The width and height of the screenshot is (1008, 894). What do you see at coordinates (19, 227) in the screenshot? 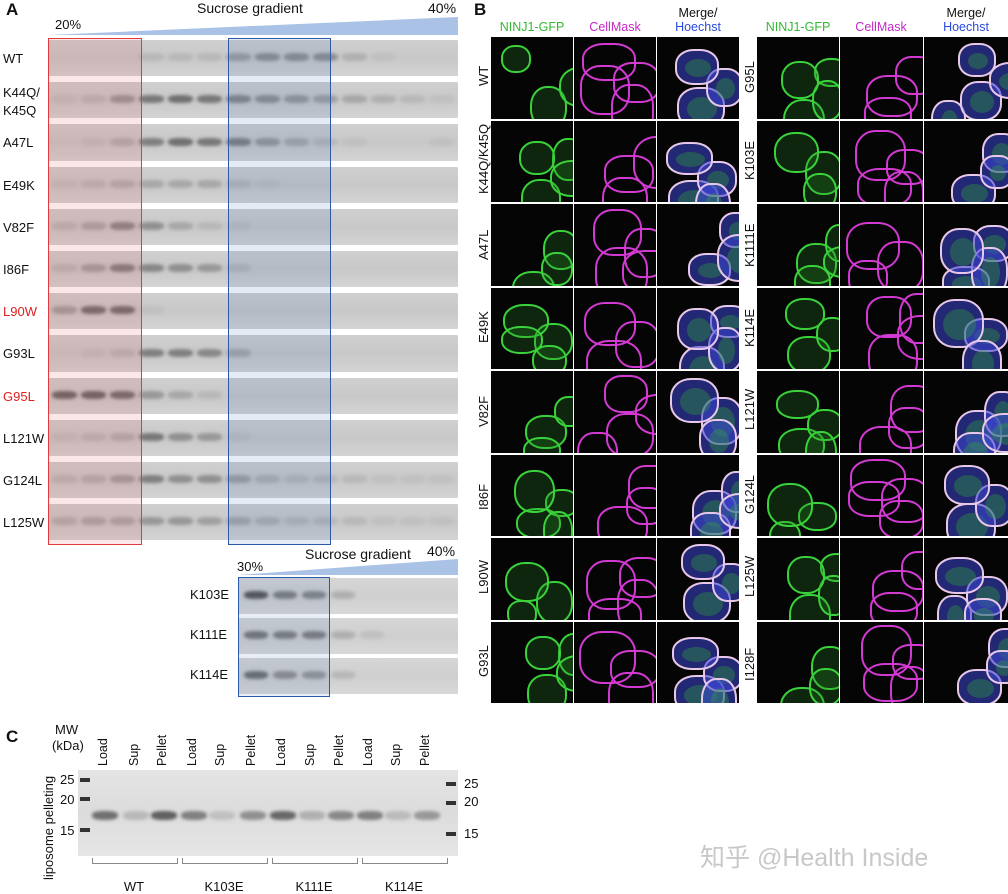
I see `gel-row-label: V82F` at bounding box center [19, 227].